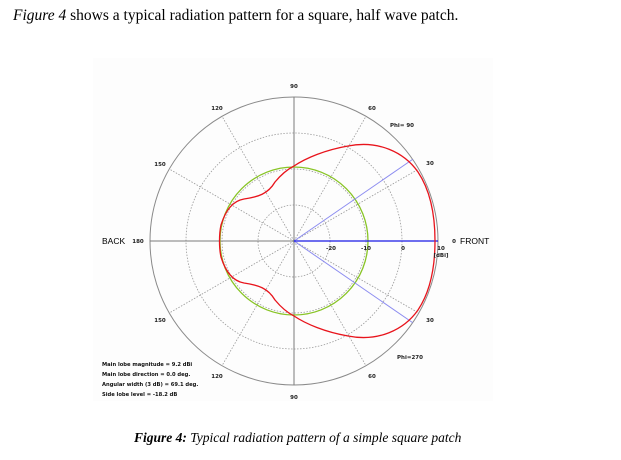 The width and height of the screenshot is (621, 460). Describe the element at coordinates (294, 398) in the screenshot. I see `angle-label-90-bottom: 90` at that location.